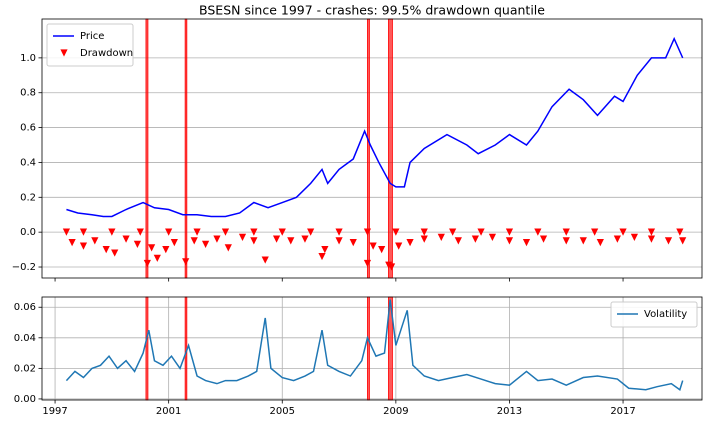  Describe the element at coordinates (64, 53) in the screenshot. I see `legend-marker` at that location.